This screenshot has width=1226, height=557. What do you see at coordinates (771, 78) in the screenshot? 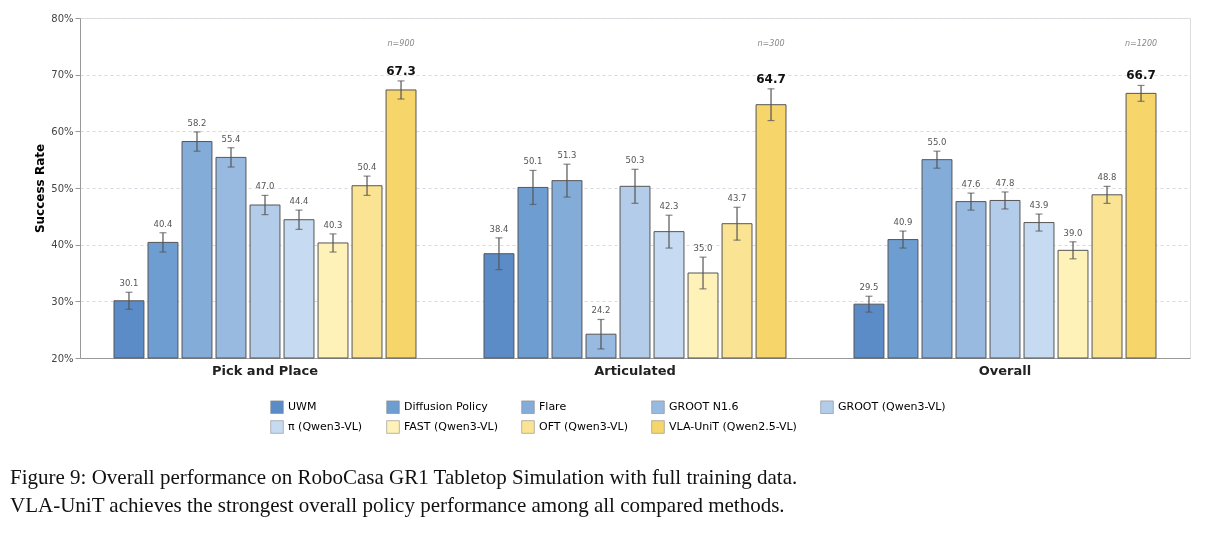
I see `data-label: 64.7` at bounding box center [771, 78].